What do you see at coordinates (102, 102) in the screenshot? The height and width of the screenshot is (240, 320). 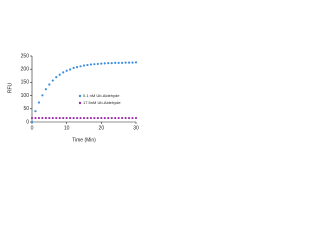 I see `legend-label: 17.5nM Ub-Aldehyde` at bounding box center [102, 102].